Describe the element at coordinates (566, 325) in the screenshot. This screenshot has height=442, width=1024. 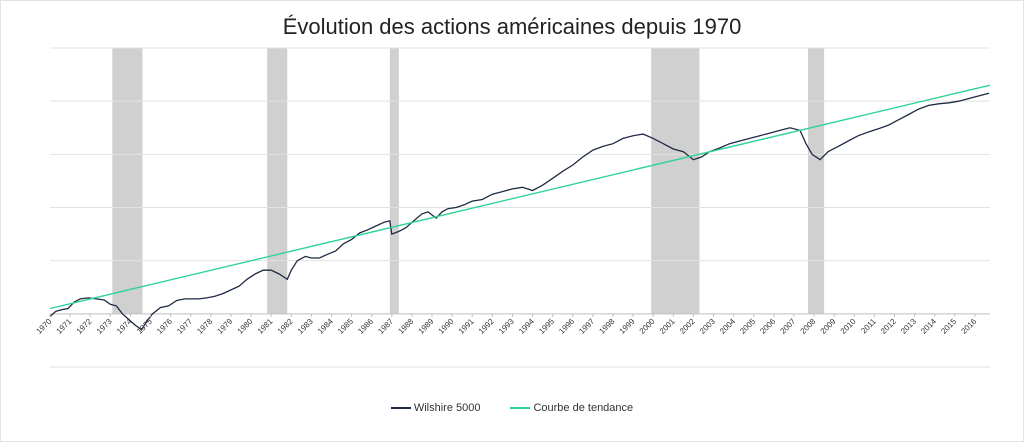
I see `x-tick-label-26: 1996` at that location.